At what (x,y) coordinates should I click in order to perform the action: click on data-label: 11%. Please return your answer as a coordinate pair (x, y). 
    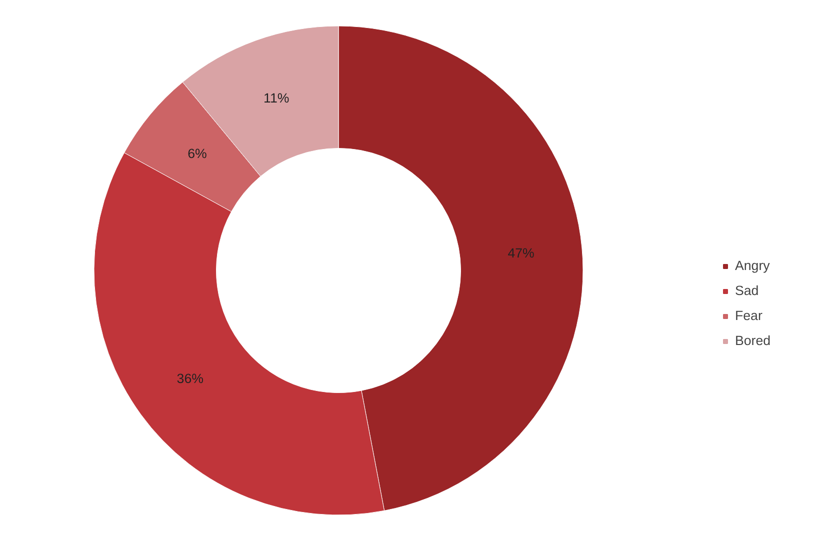
    Looking at the image, I should click on (277, 98).